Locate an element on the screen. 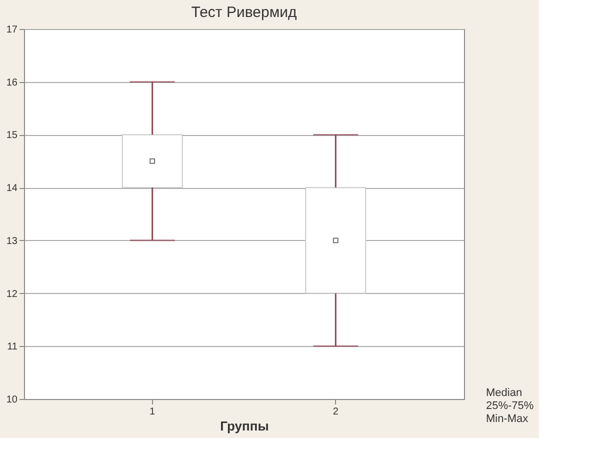 The width and height of the screenshot is (614, 462). chart-title: Тест Ривермид is located at coordinates (244, 12).